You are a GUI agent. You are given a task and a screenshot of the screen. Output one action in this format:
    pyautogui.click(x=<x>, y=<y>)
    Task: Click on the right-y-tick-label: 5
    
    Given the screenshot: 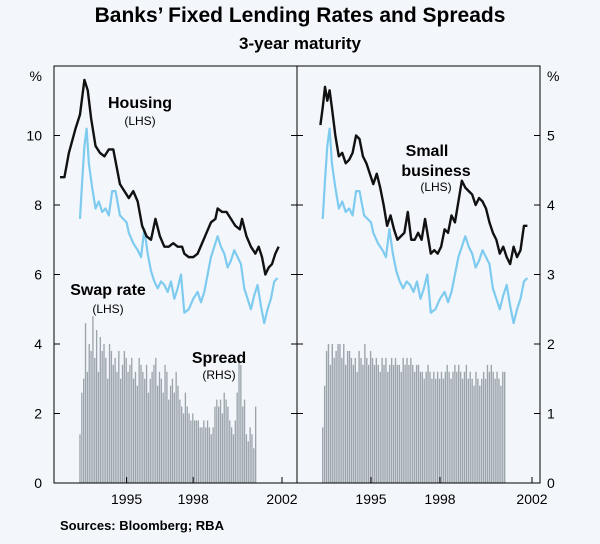 What is the action you would take?
    pyautogui.click(x=551, y=136)
    